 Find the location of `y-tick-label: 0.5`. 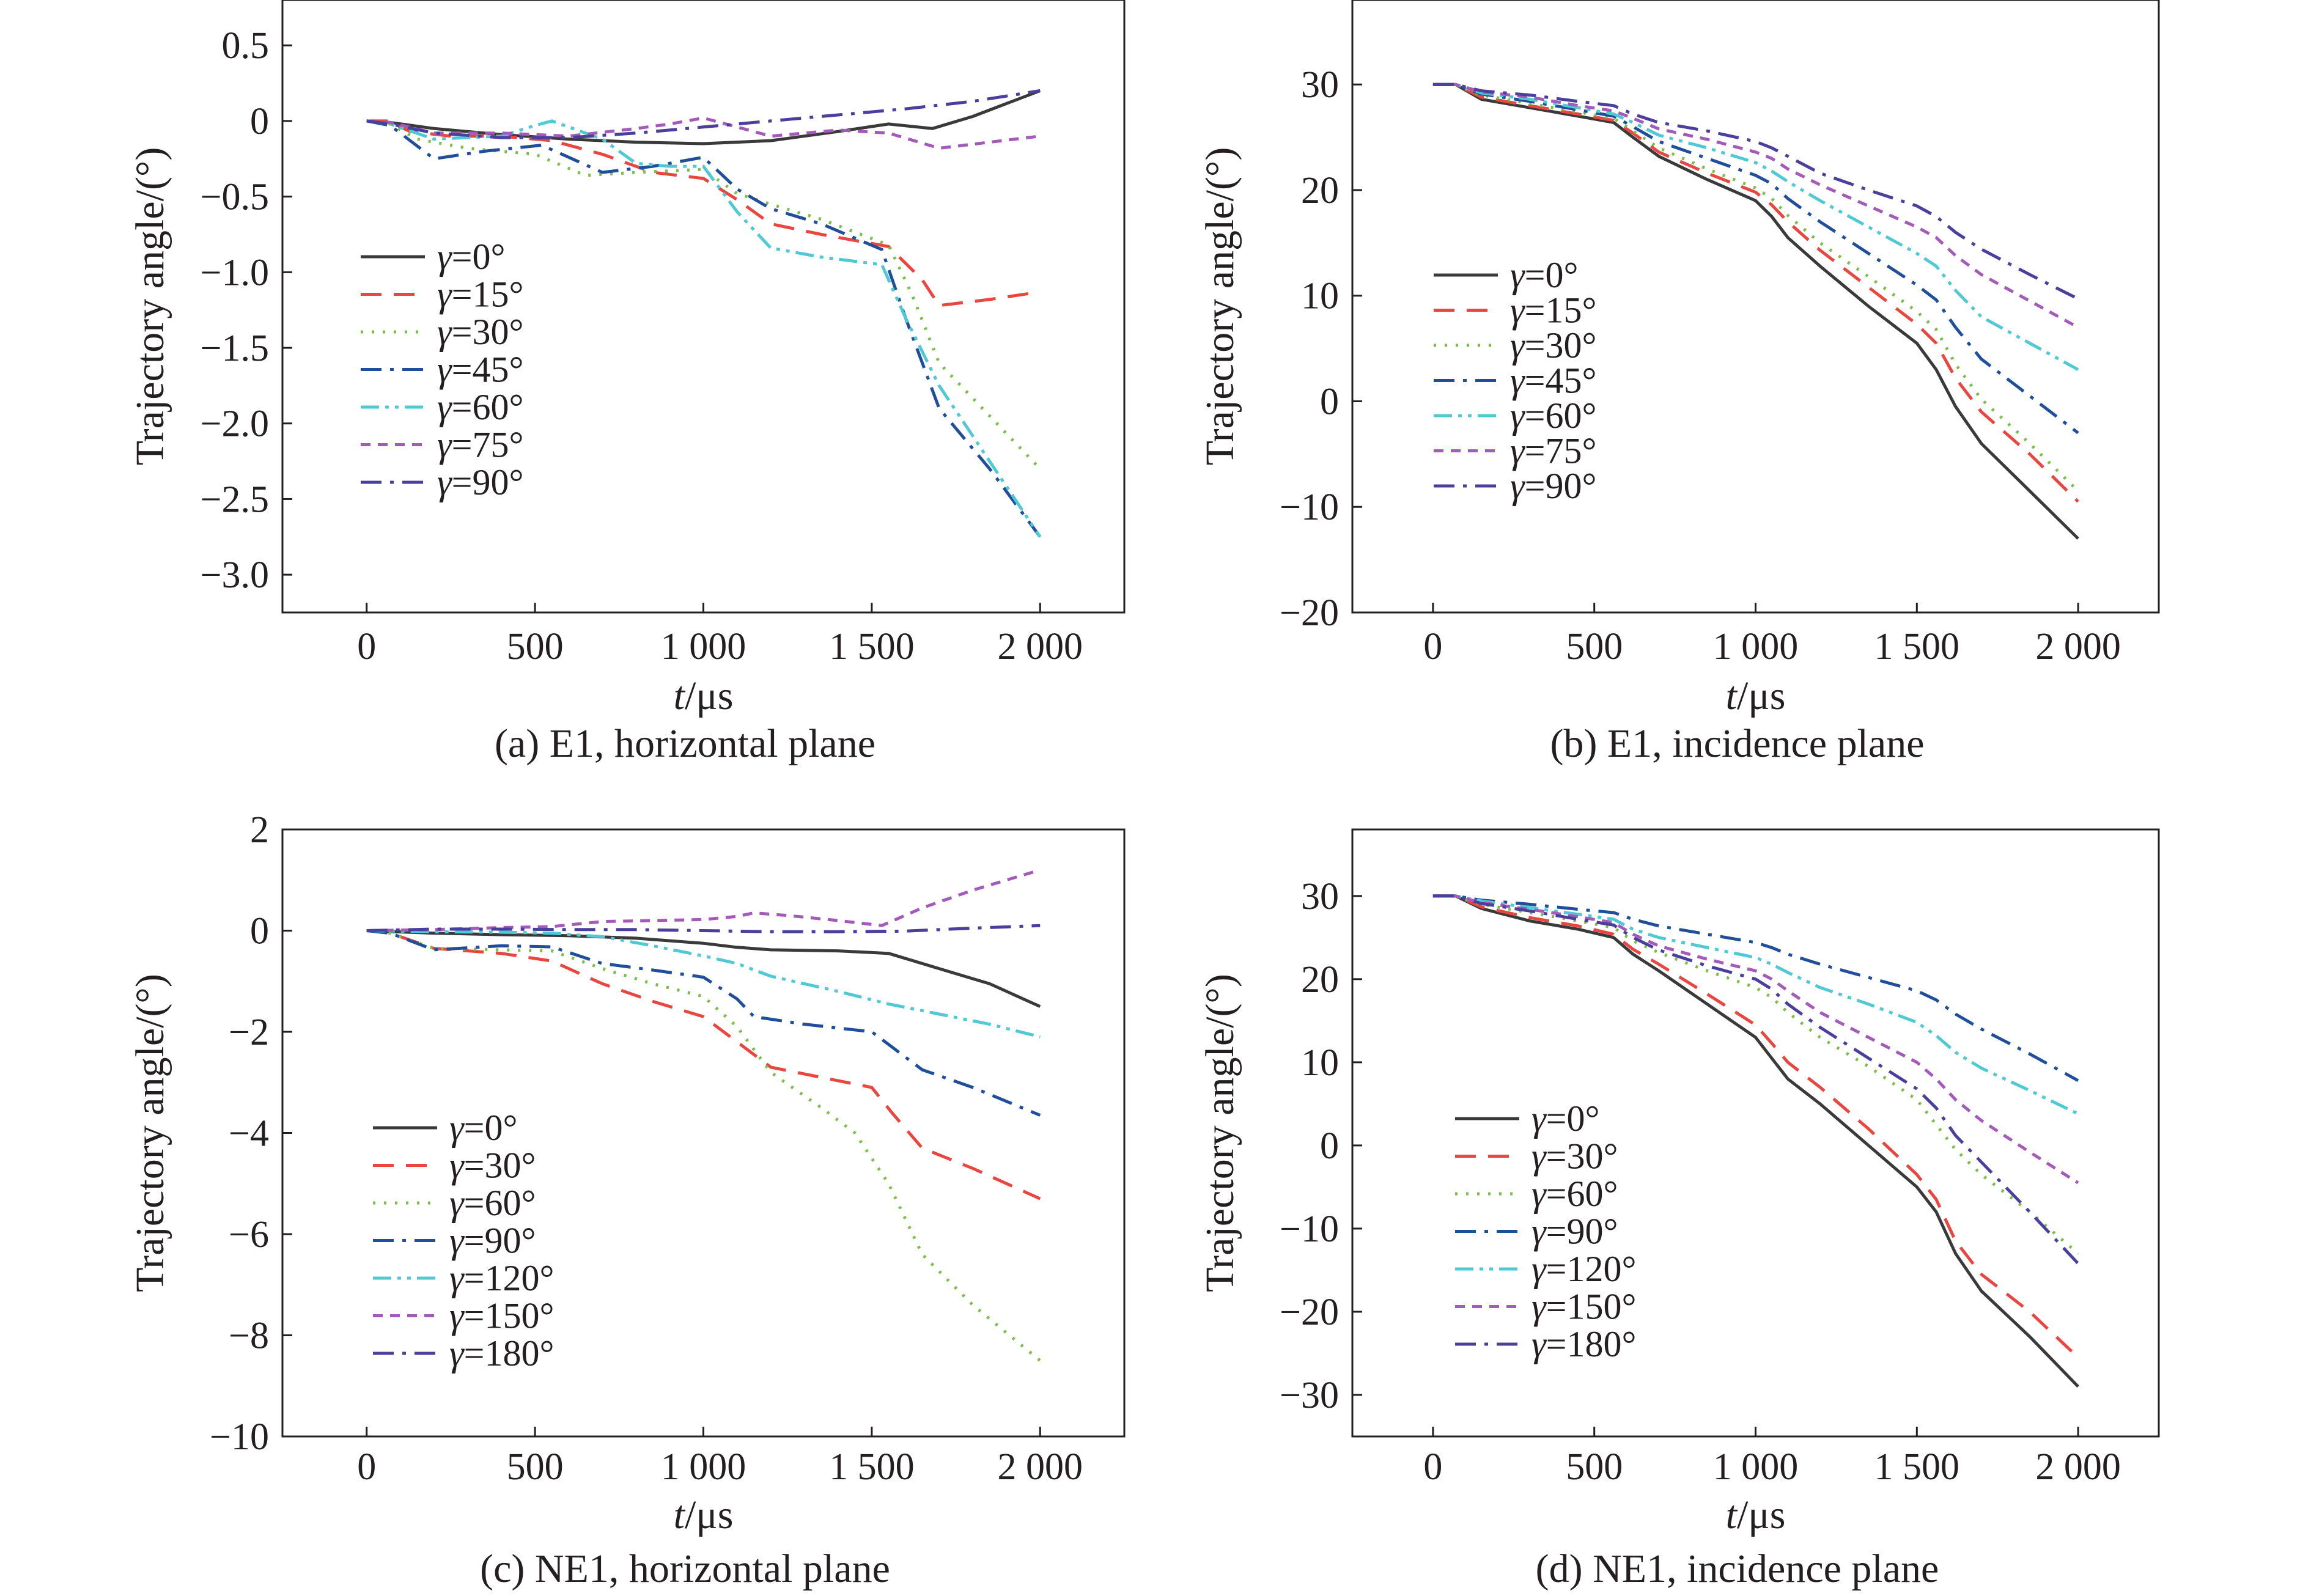

y-tick-label: 0.5 is located at coordinates (246, 46).